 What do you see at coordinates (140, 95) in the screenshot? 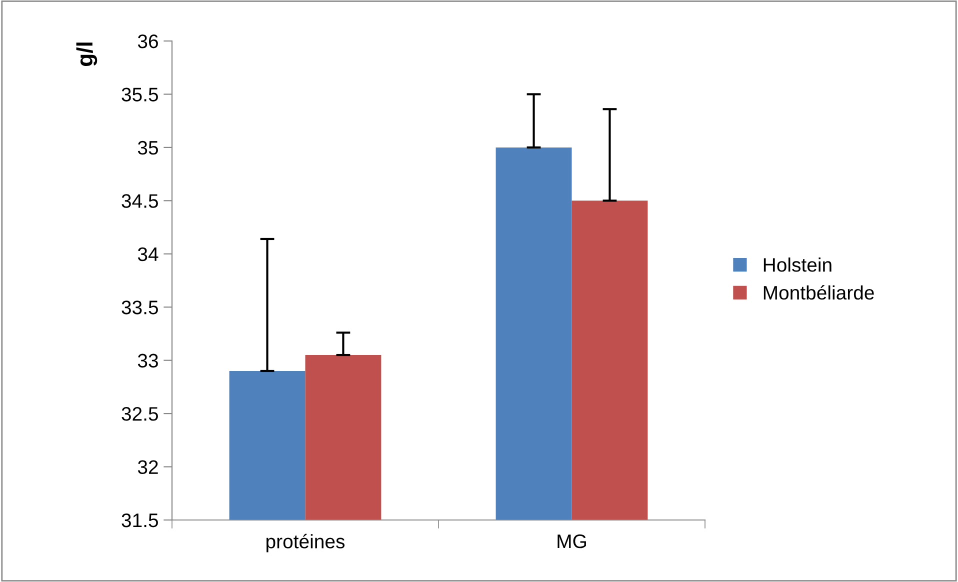
I see `y-tick-label: 35.5` at bounding box center [140, 95].